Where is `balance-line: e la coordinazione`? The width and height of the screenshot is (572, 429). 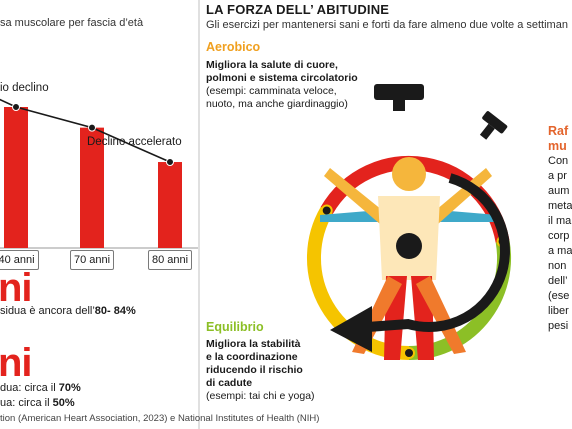
balance-line: e la coordinazione is located at coordinates (252, 357).